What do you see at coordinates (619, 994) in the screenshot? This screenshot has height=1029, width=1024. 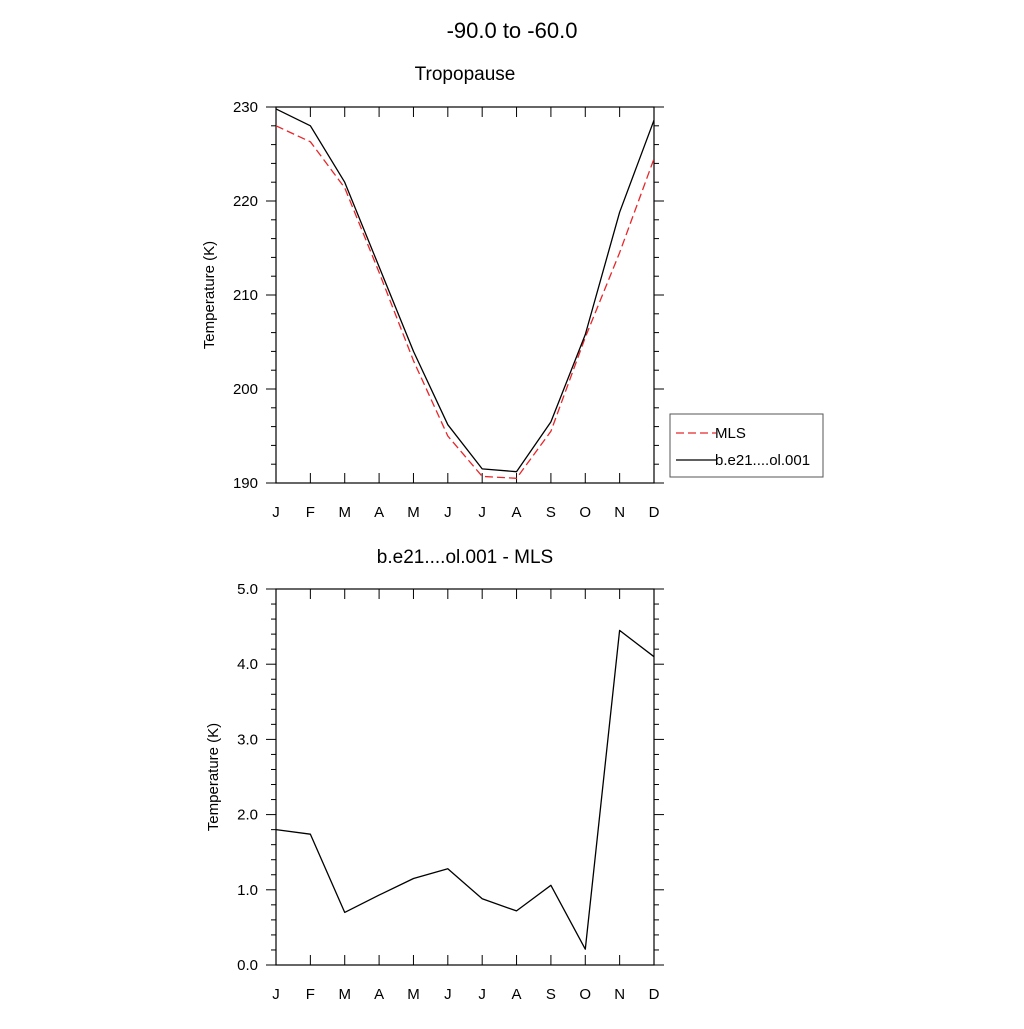 I see `chart-2-x-tick-label: N` at bounding box center [619, 994].